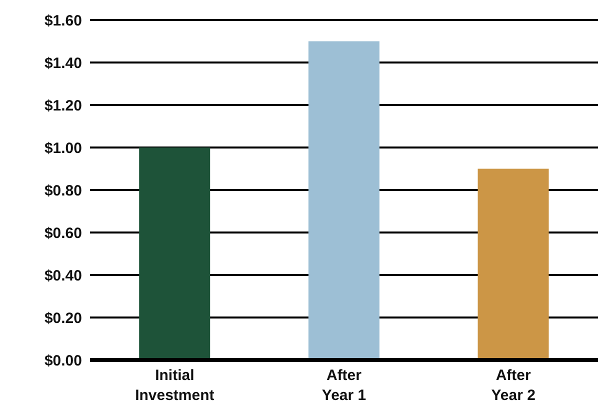  What do you see at coordinates (513, 385) in the screenshot?
I see `x-tick-label: After Year 2` at bounding box center [513, 385].